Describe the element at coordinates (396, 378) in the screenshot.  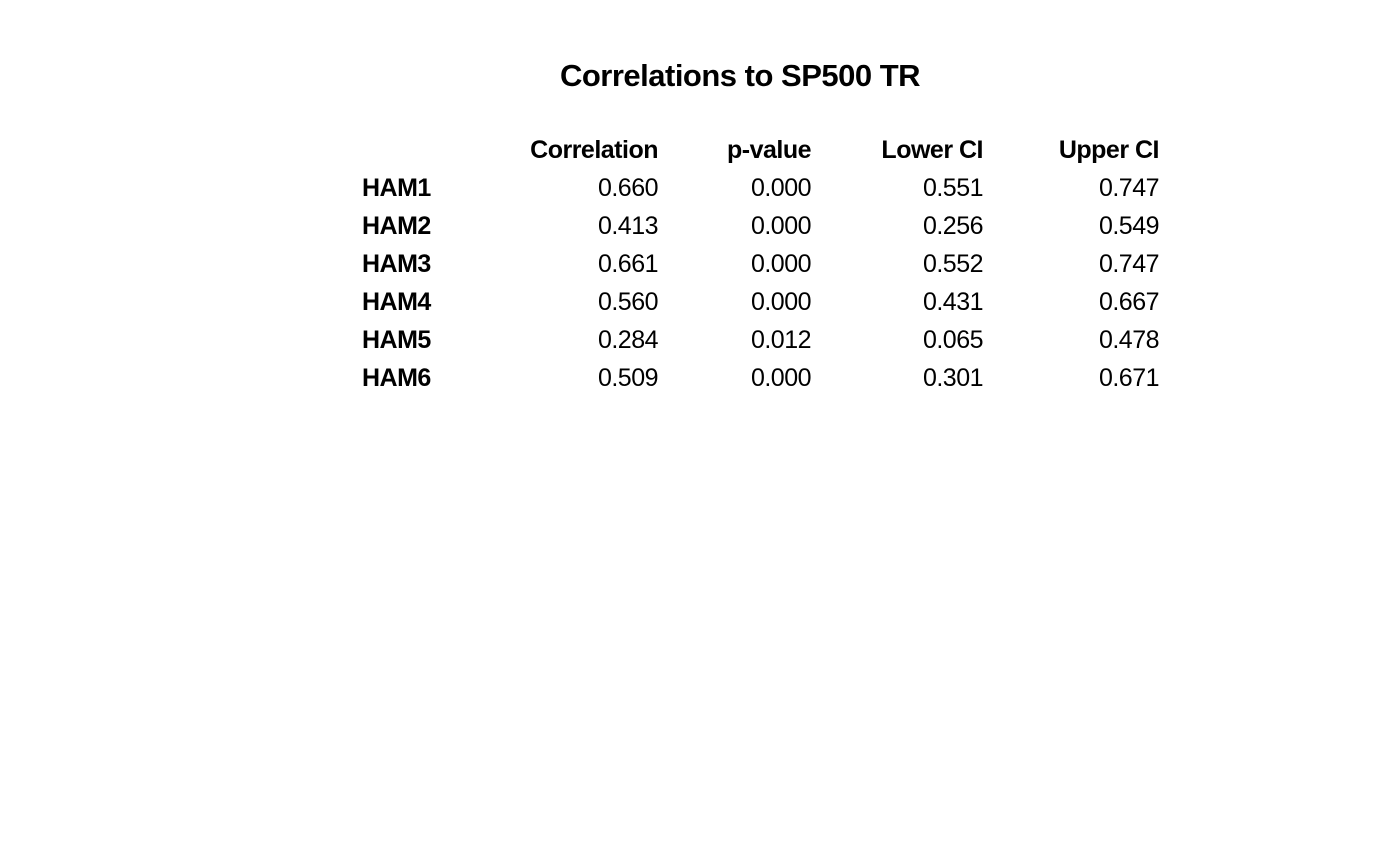
I see `row-label: HAM6` at that location.